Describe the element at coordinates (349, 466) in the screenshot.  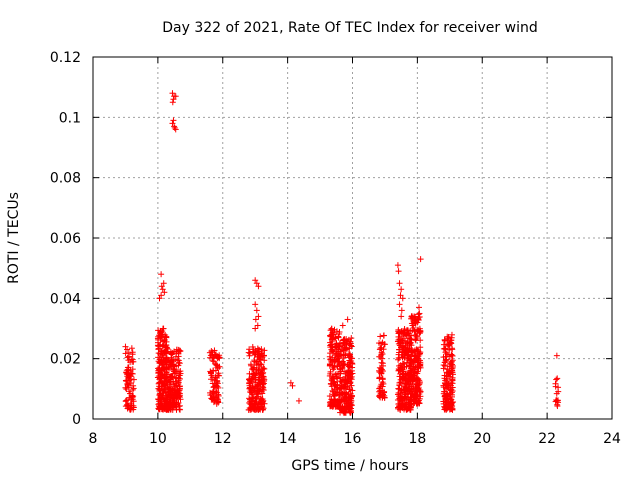
I see `x-axis-label: GPS time / hours` at that location.